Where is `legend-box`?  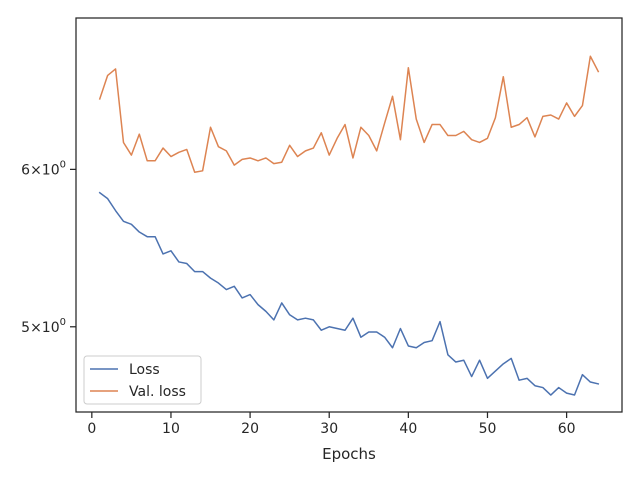
legend-box is located at coordinates (142, 380).